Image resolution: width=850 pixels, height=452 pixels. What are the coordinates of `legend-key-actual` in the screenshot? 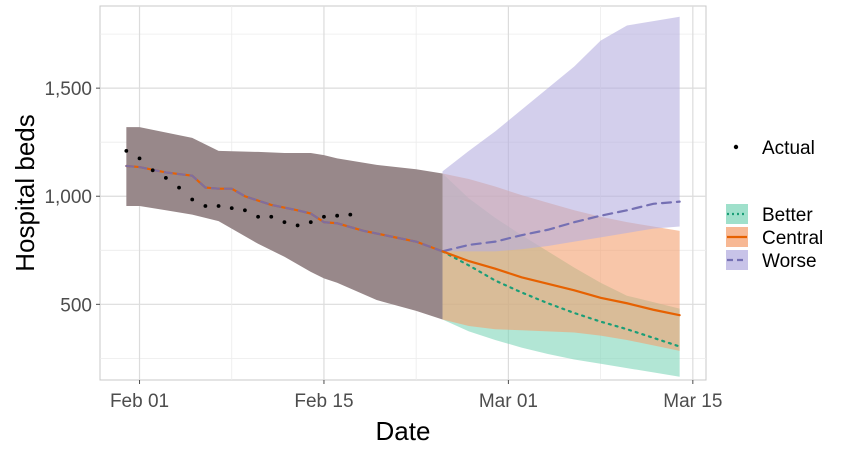 It's located at (736, 147).